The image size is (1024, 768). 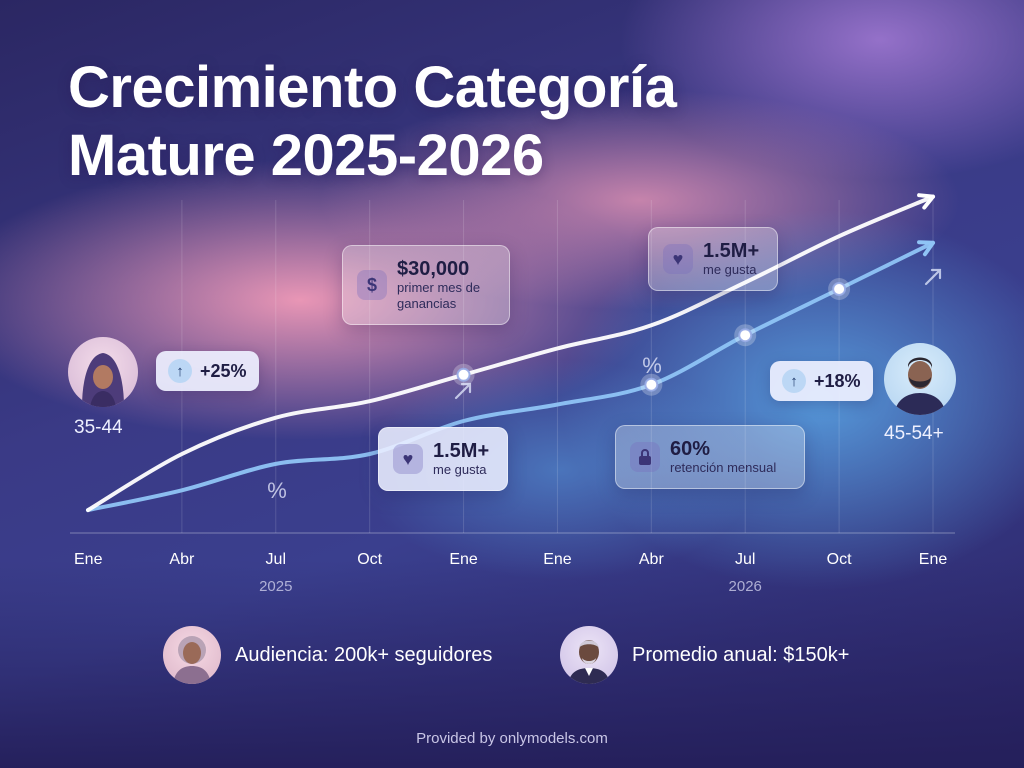 I want to click on earnings-label: primer mes de ganancias, so click(x=439, y=295).